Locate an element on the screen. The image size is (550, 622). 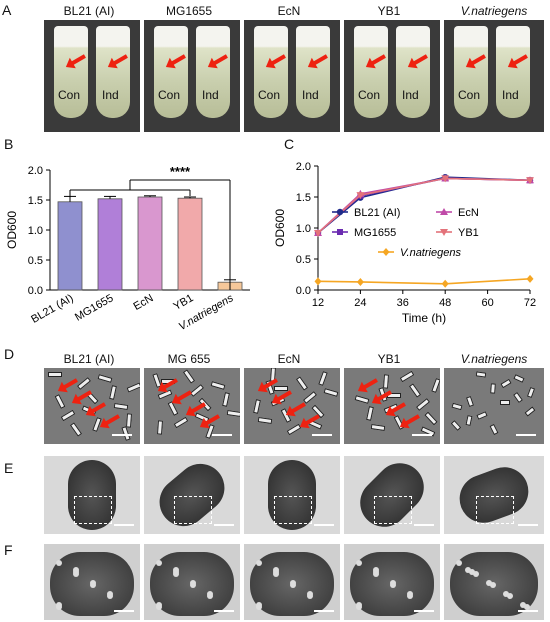
x-tick-label: 60 is located at coordinates (487, 303).